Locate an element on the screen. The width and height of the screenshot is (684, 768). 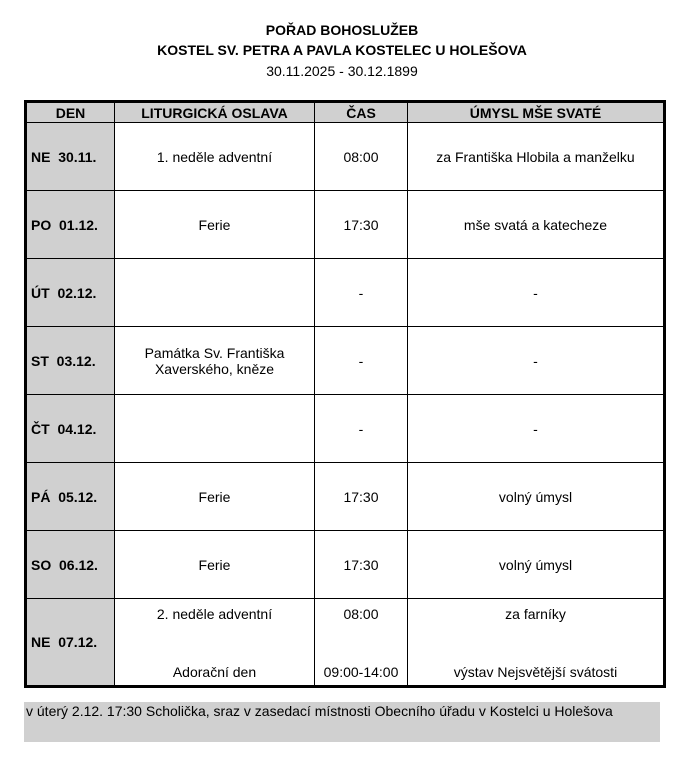
column-header-time: ČAS is located at coordinates (361, 112).